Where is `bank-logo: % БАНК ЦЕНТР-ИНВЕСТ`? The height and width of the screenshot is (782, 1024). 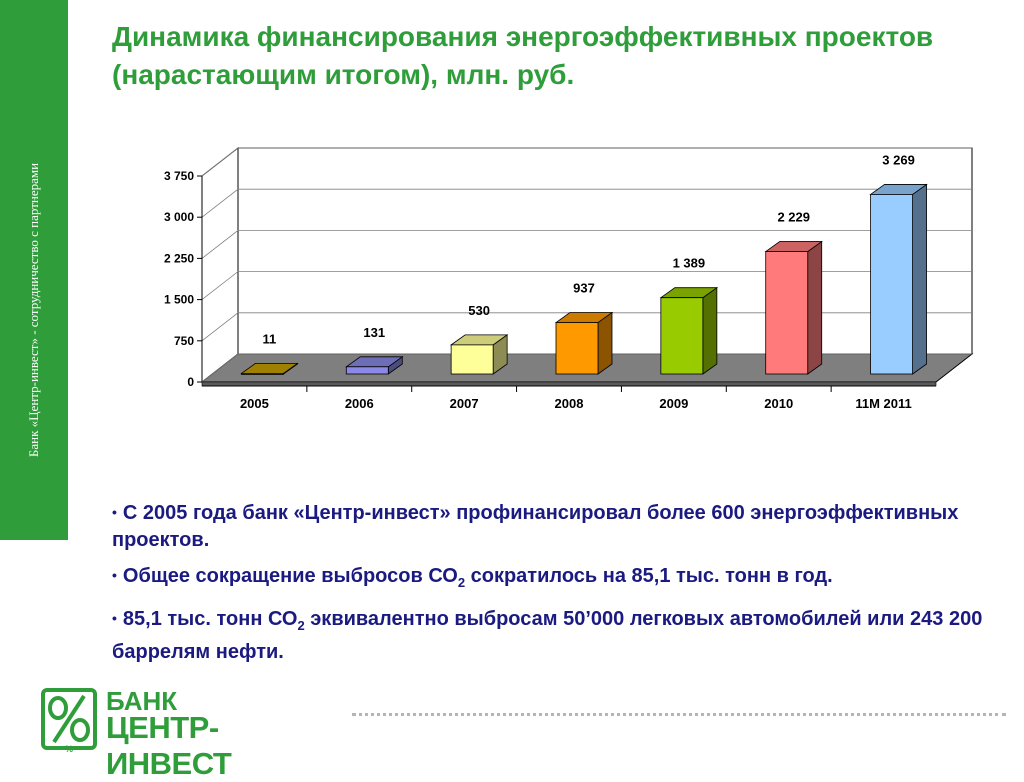
bank-logo: % БАНК ЦЕНТР-ИНВЕСТ is located at coordinates (190, 733).